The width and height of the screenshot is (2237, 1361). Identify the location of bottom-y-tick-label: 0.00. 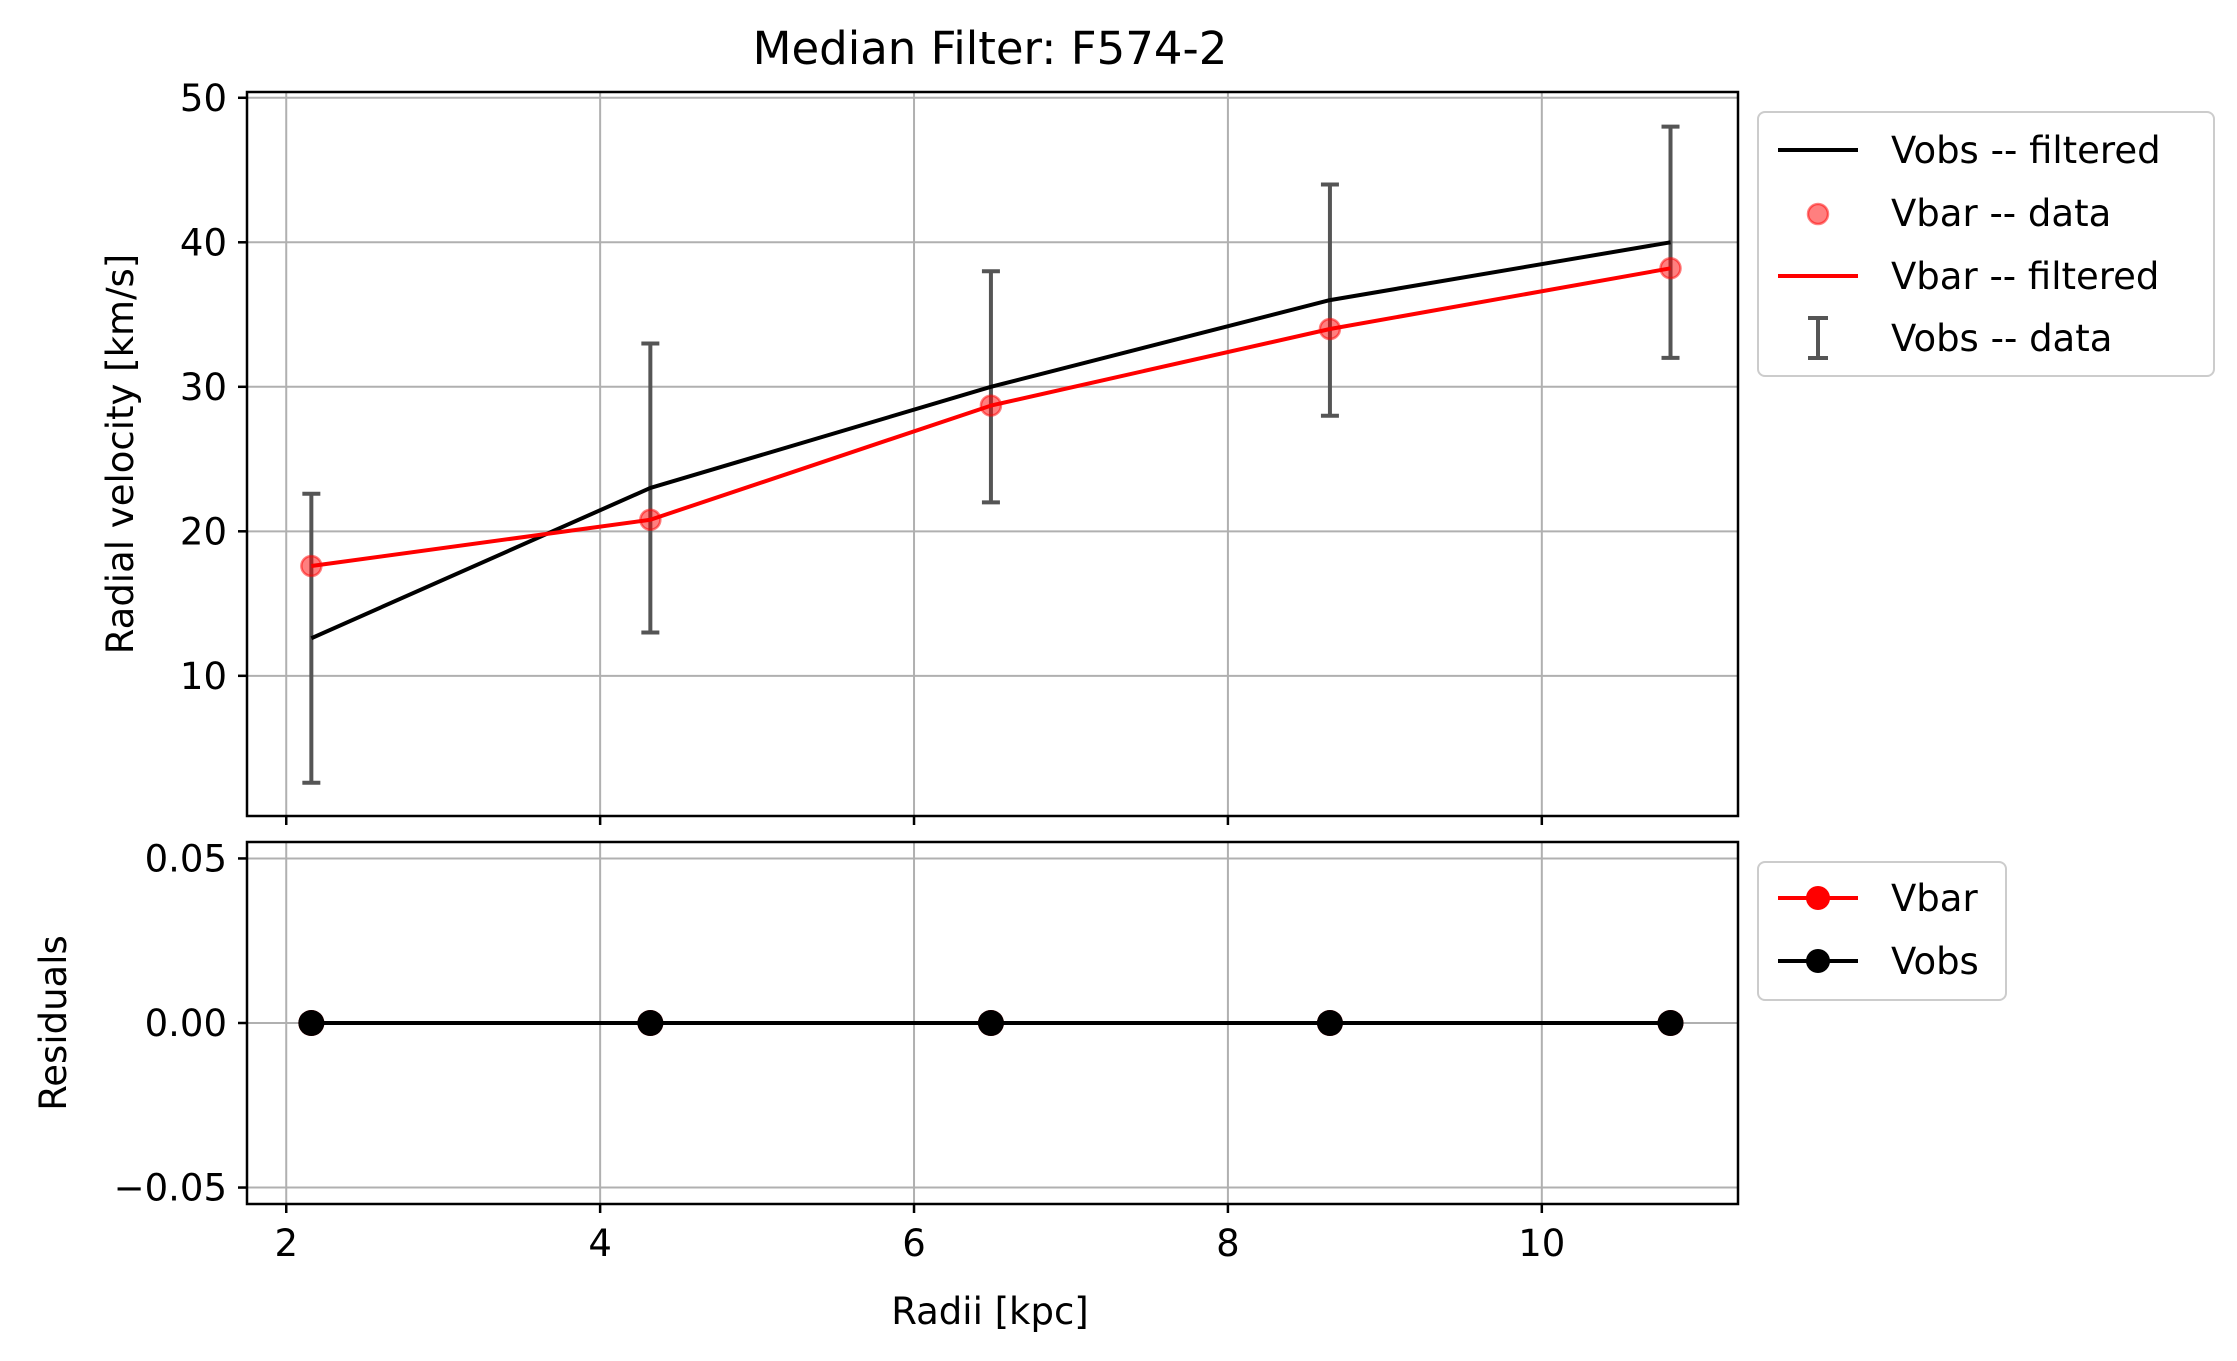
(186, 1023).